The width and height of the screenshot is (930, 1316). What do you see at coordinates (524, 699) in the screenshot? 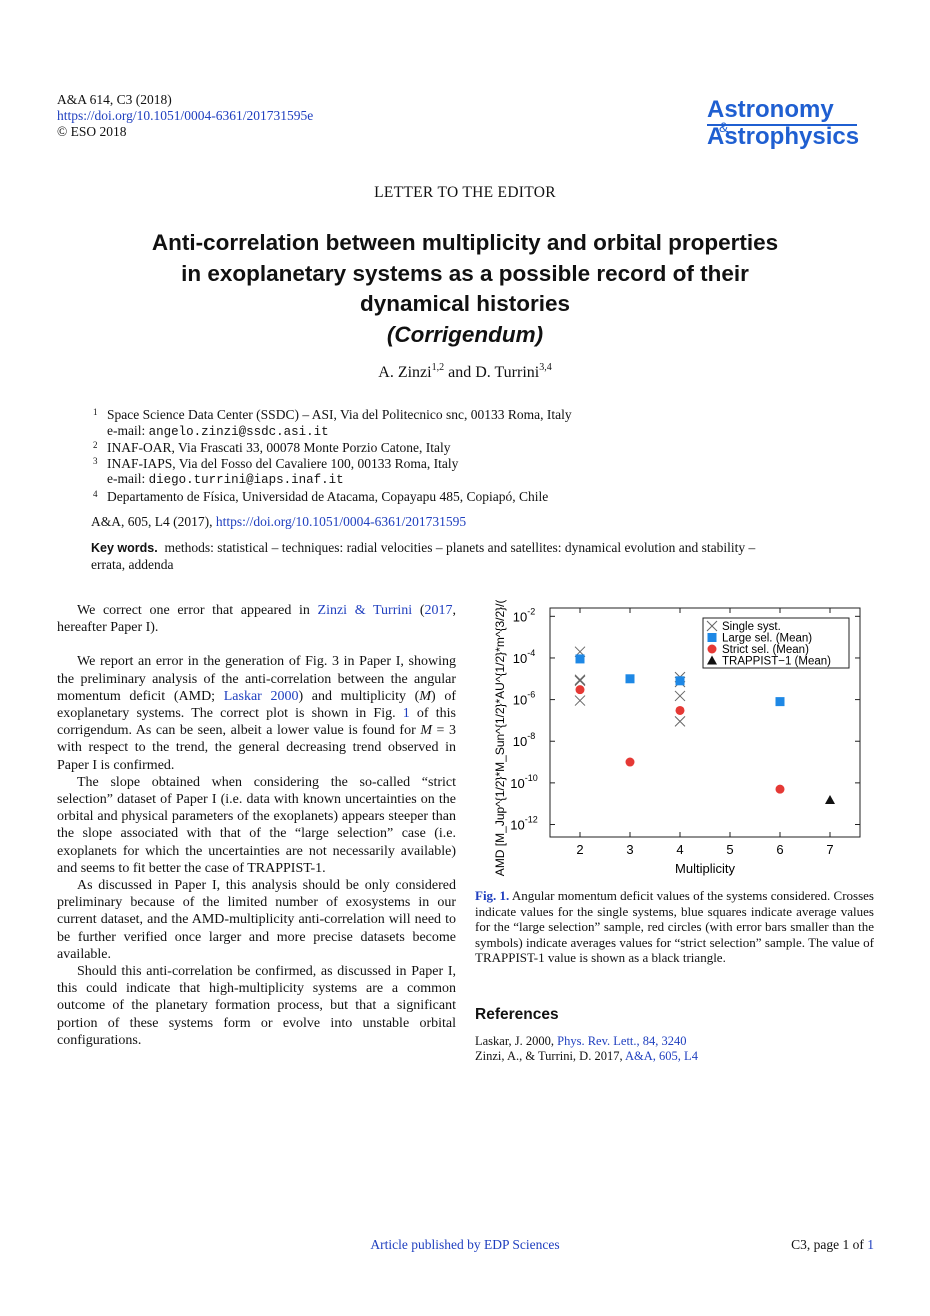
I see `y-tick-label: 10⁻⁶` at bounding box center [524, 699].